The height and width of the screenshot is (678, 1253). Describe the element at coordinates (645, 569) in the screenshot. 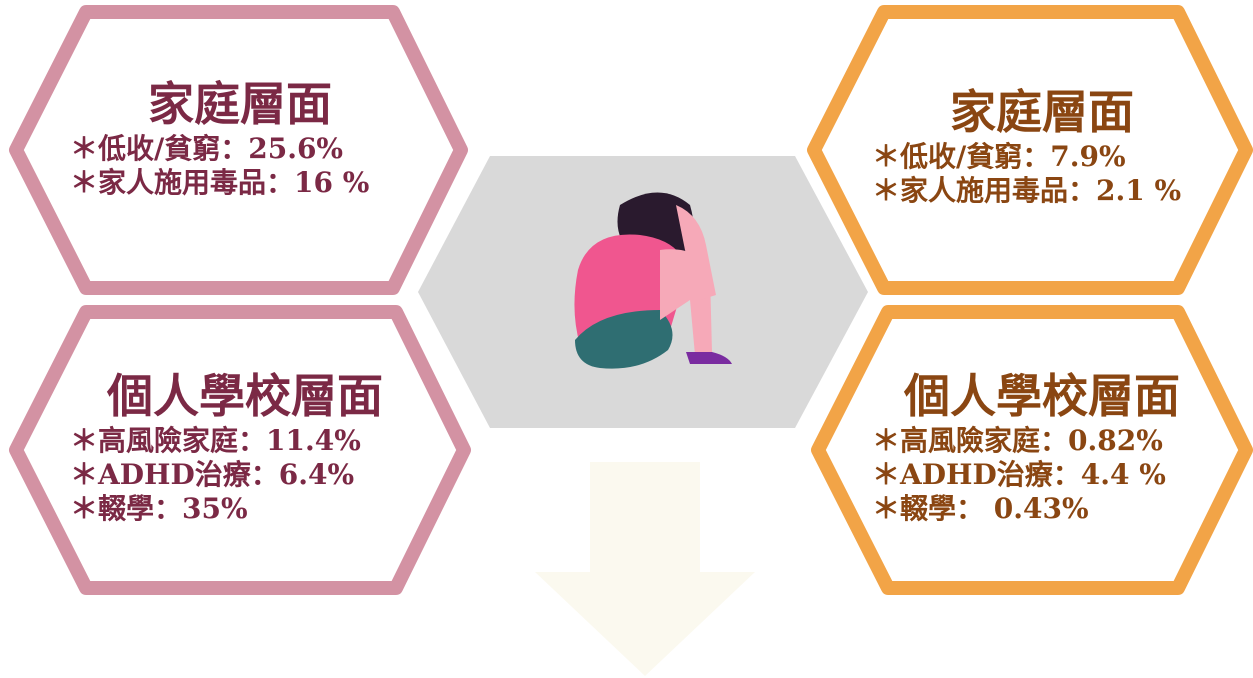

I see `down-arrow` at that location.